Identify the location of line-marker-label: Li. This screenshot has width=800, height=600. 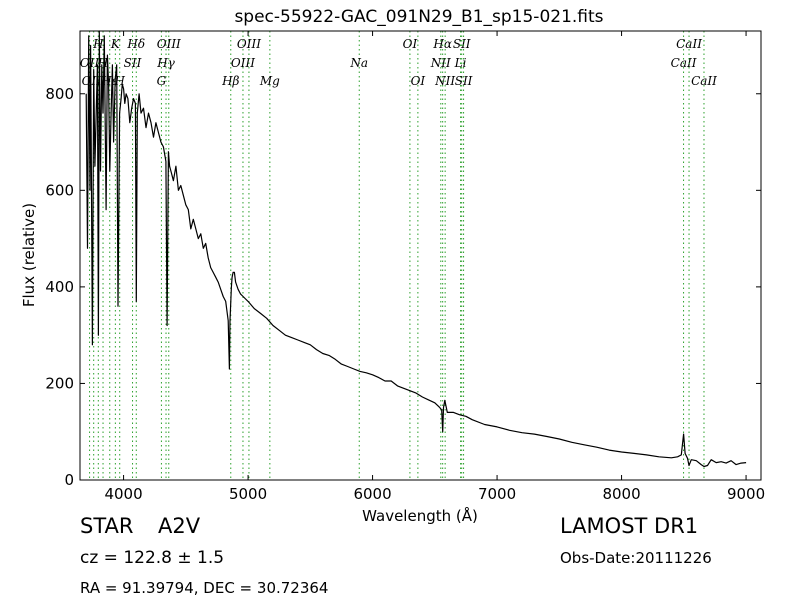
(460, 63).